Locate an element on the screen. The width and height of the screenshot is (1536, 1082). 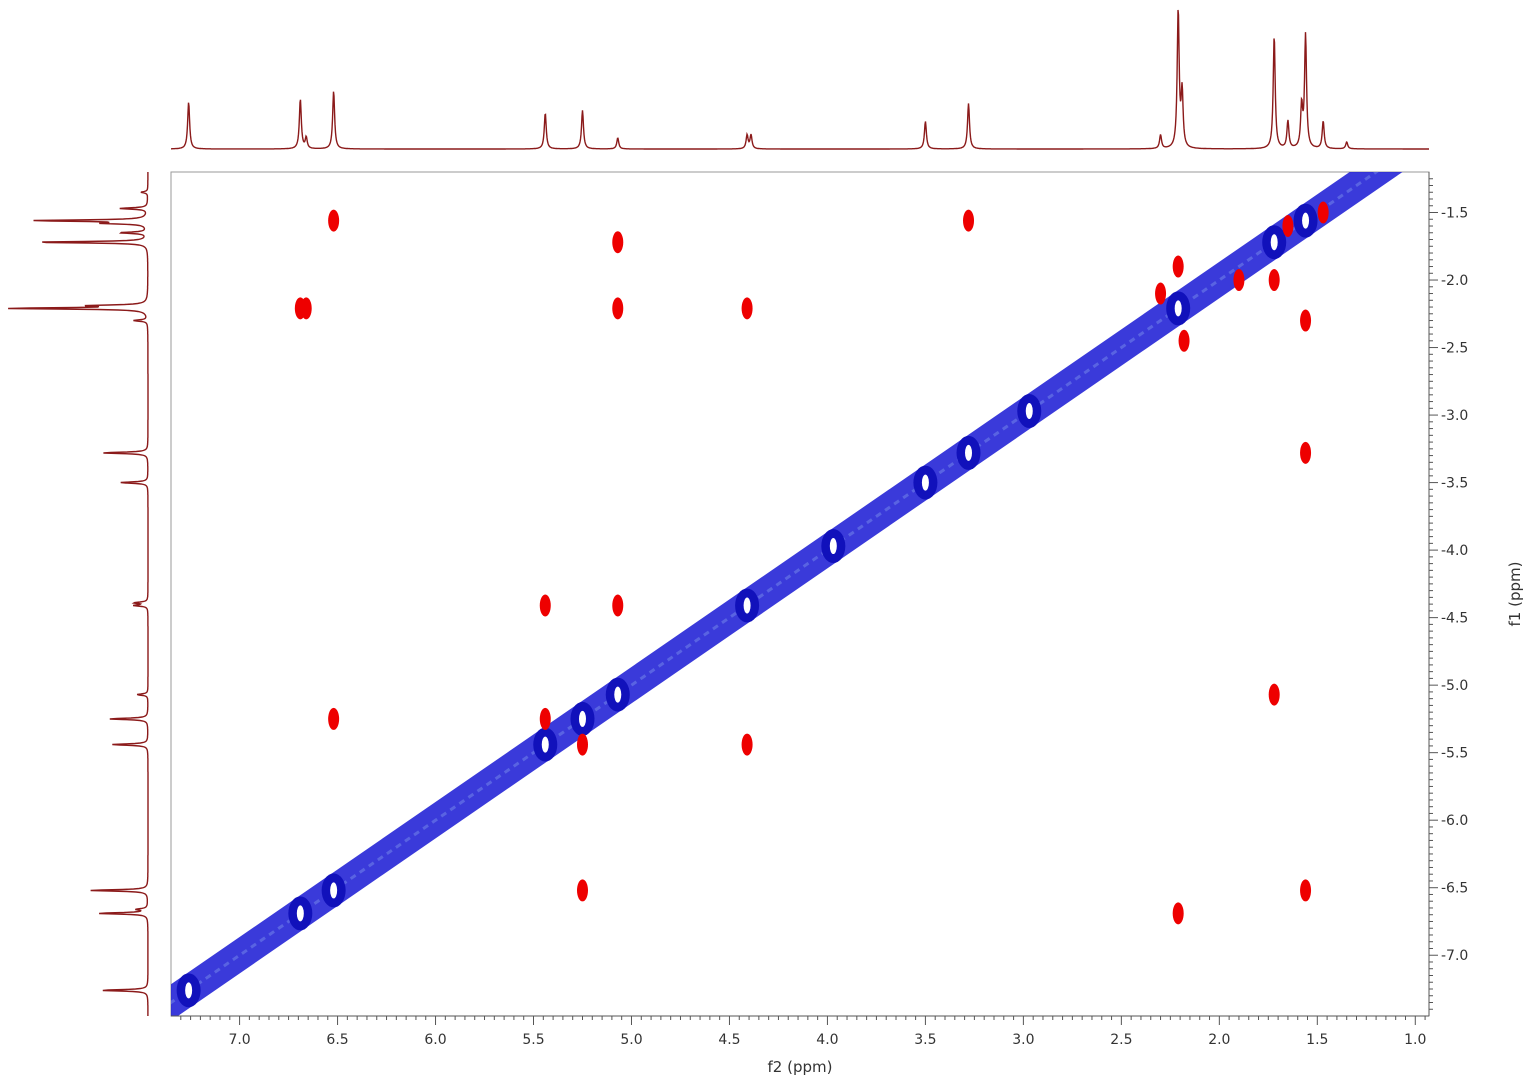
x-tick-label: 5.0 is located at coordinates (631, 1040).